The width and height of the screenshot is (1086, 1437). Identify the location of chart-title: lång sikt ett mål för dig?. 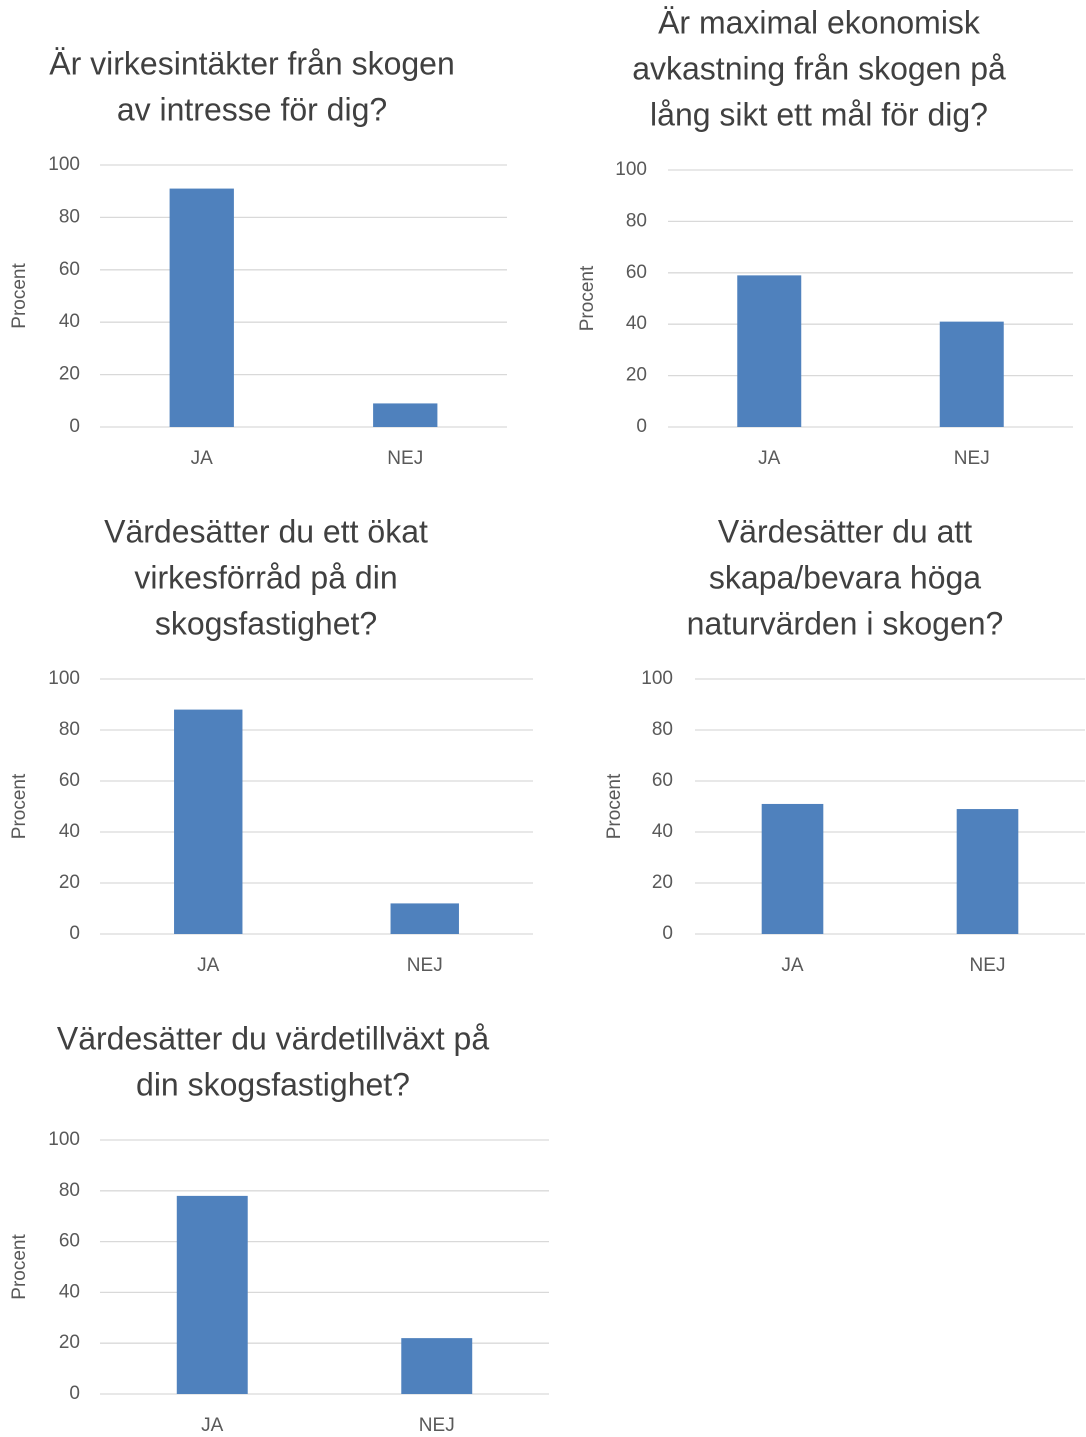
(819, 114).